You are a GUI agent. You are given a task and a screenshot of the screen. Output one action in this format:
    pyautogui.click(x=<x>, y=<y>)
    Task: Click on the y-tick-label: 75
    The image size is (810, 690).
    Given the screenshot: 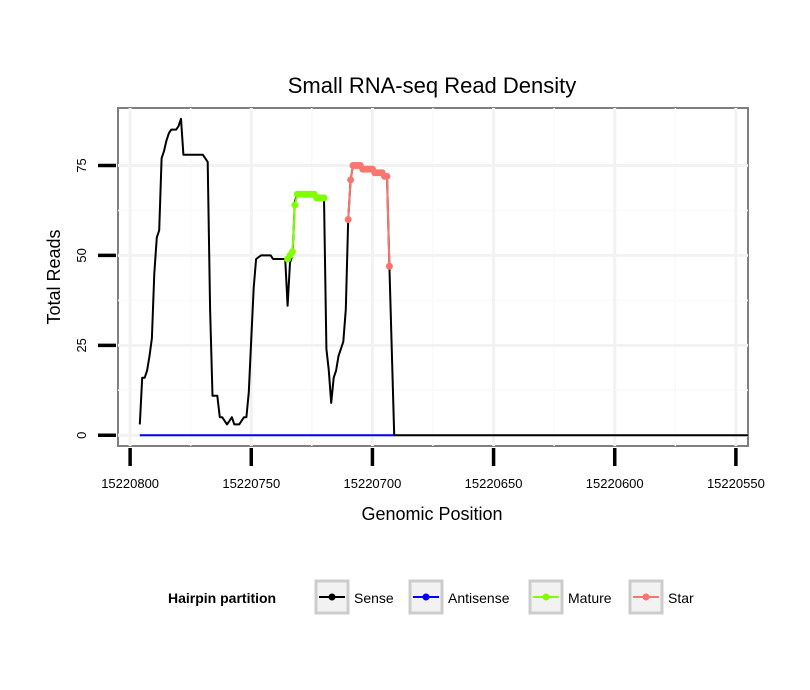 What is the action you would take?
    pyautogui.click(x=81, y=165)
    